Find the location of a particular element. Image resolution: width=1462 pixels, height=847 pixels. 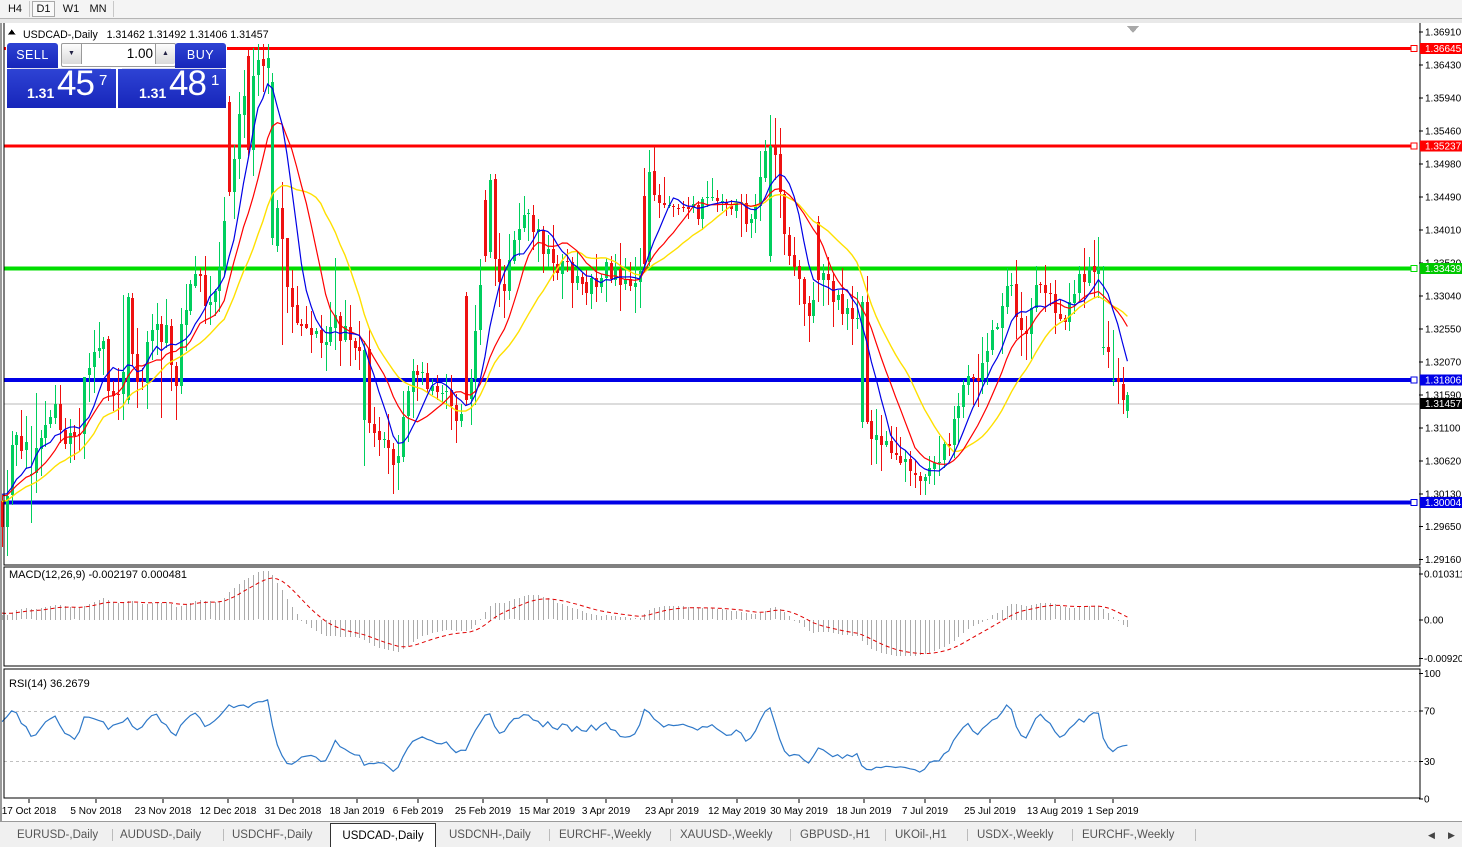

svg-text: 3 Apr 2019 is located at coordinates (606, 811).